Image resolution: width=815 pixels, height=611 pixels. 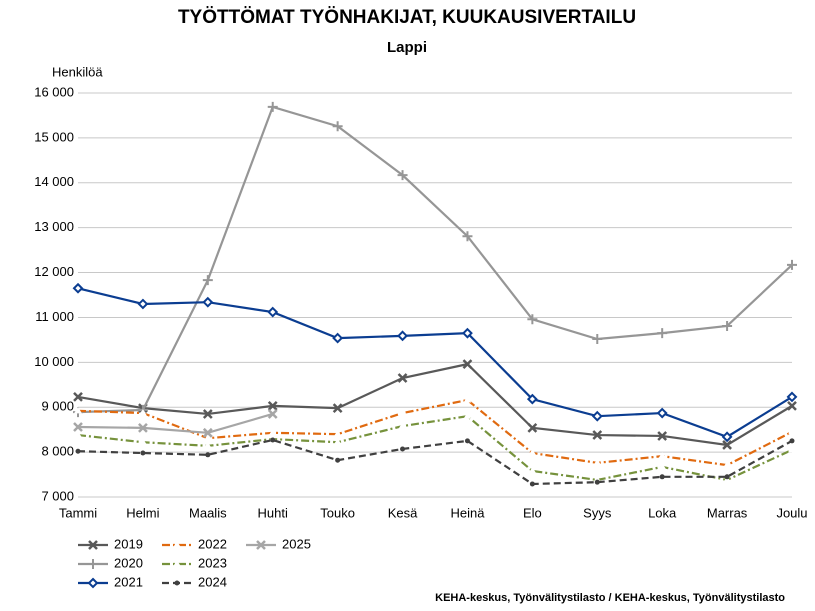 I want to click on legend-label: 2020, so click(x=128, y=562).